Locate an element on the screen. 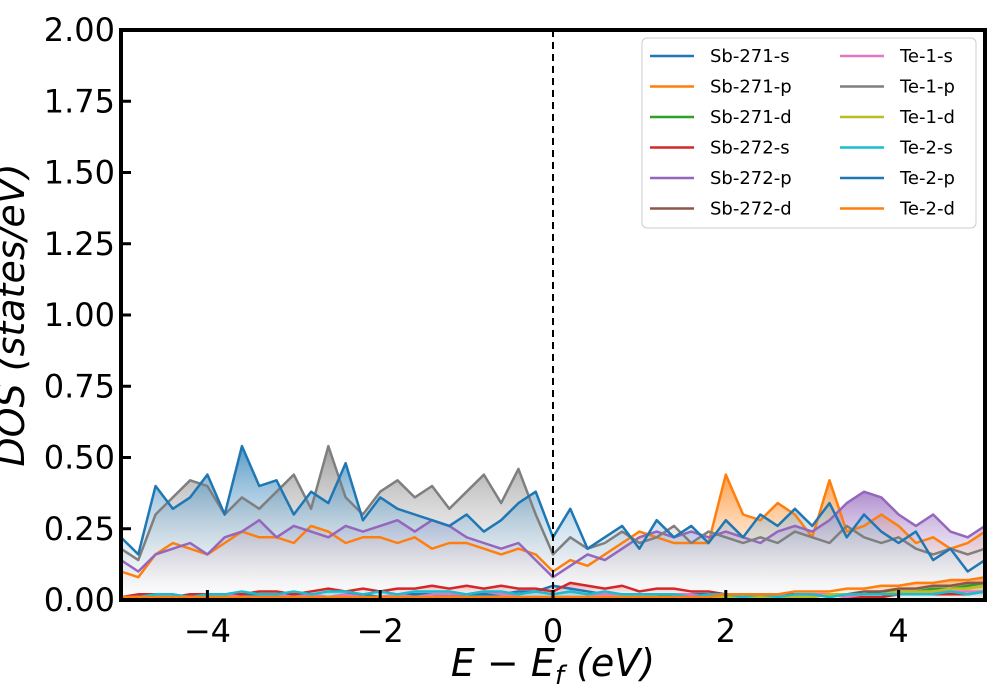  y-tick-label: 2.00 is located at coordinates (79, 30).